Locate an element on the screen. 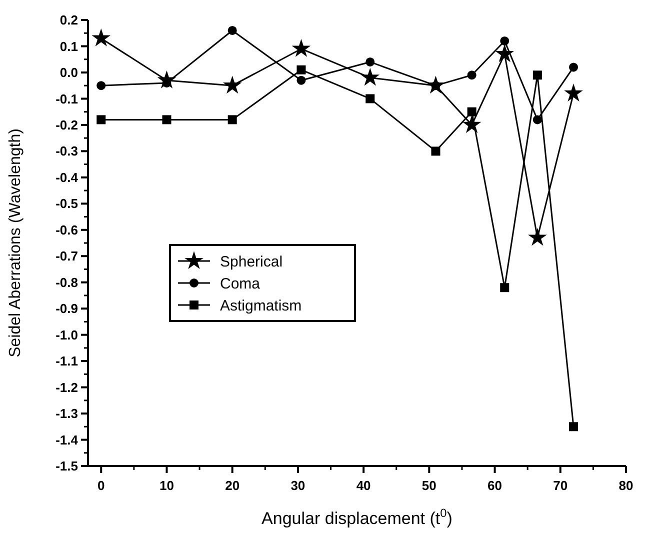 The height and width of the screenshot is (536, 646). legend-label: Coma is located at coordinates (240, 283).